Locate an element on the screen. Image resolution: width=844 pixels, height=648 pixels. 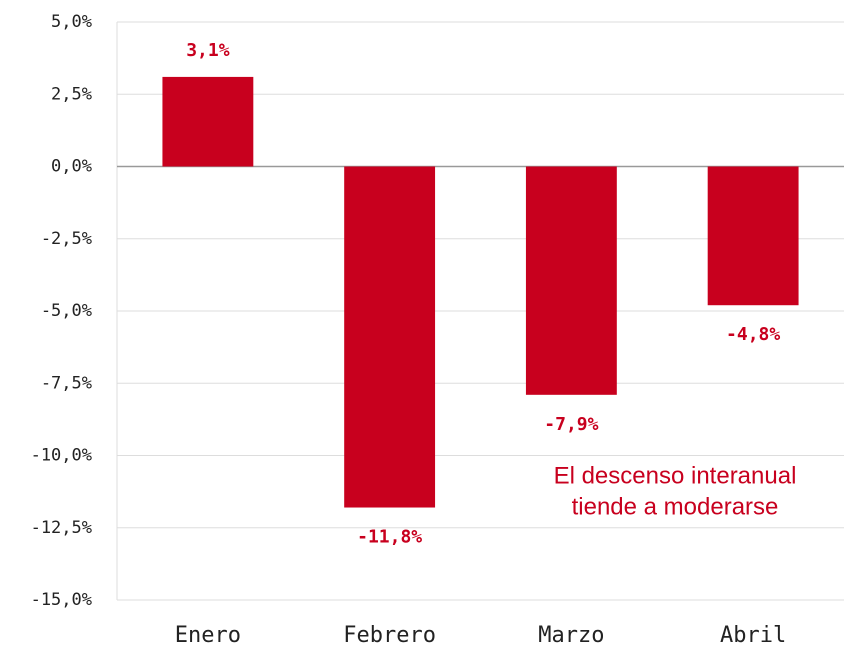
x-tick-label: Marzo is located at coordinates (571, 635).